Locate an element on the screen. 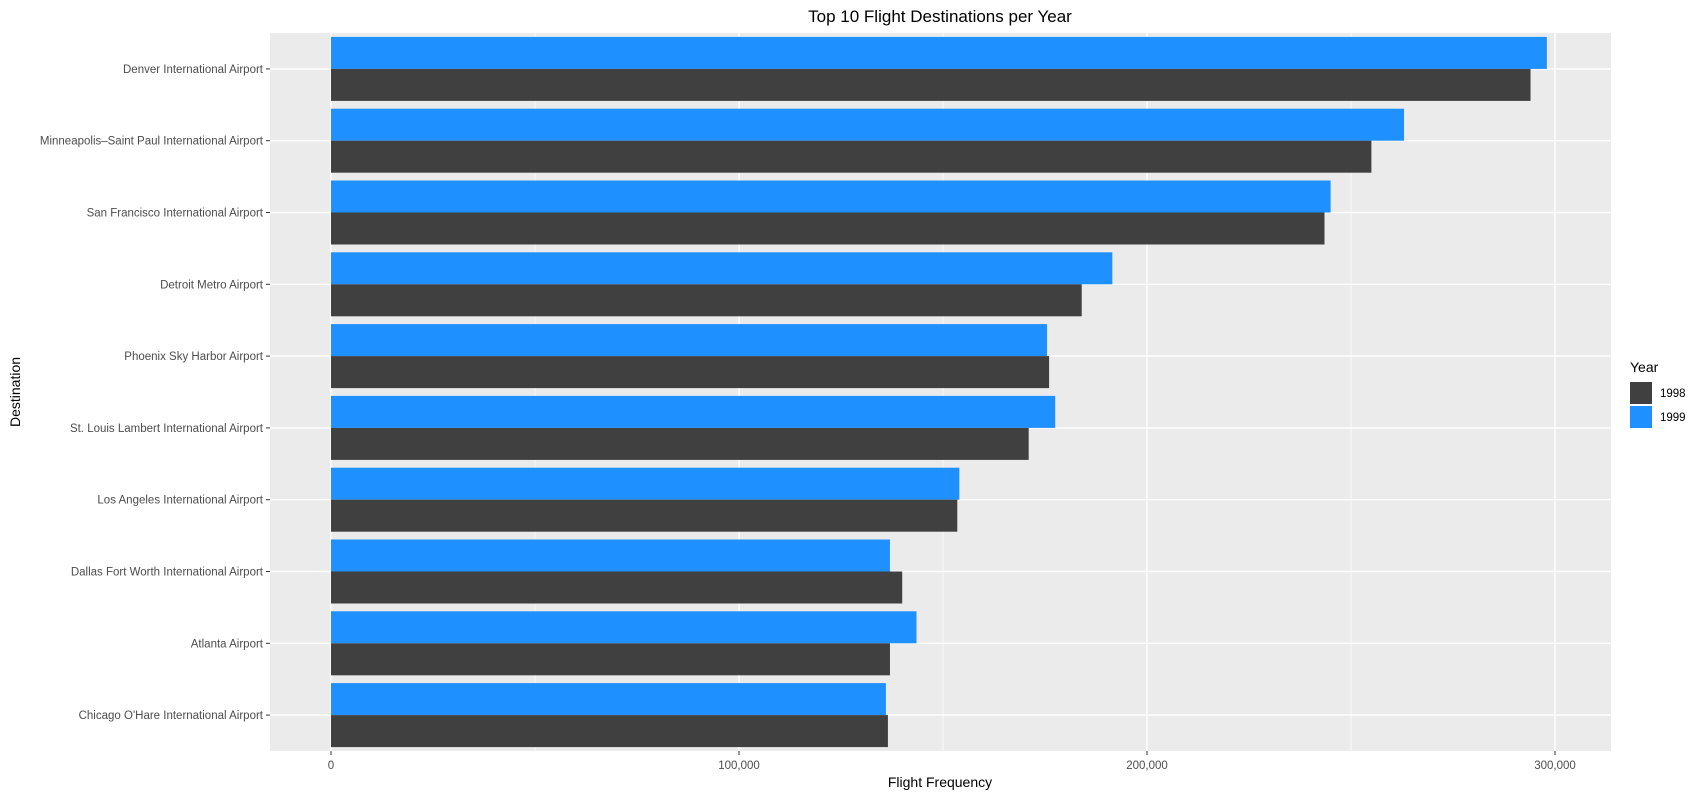  y-tick-label: Denver International Airport is located at coordinates (193, 70).